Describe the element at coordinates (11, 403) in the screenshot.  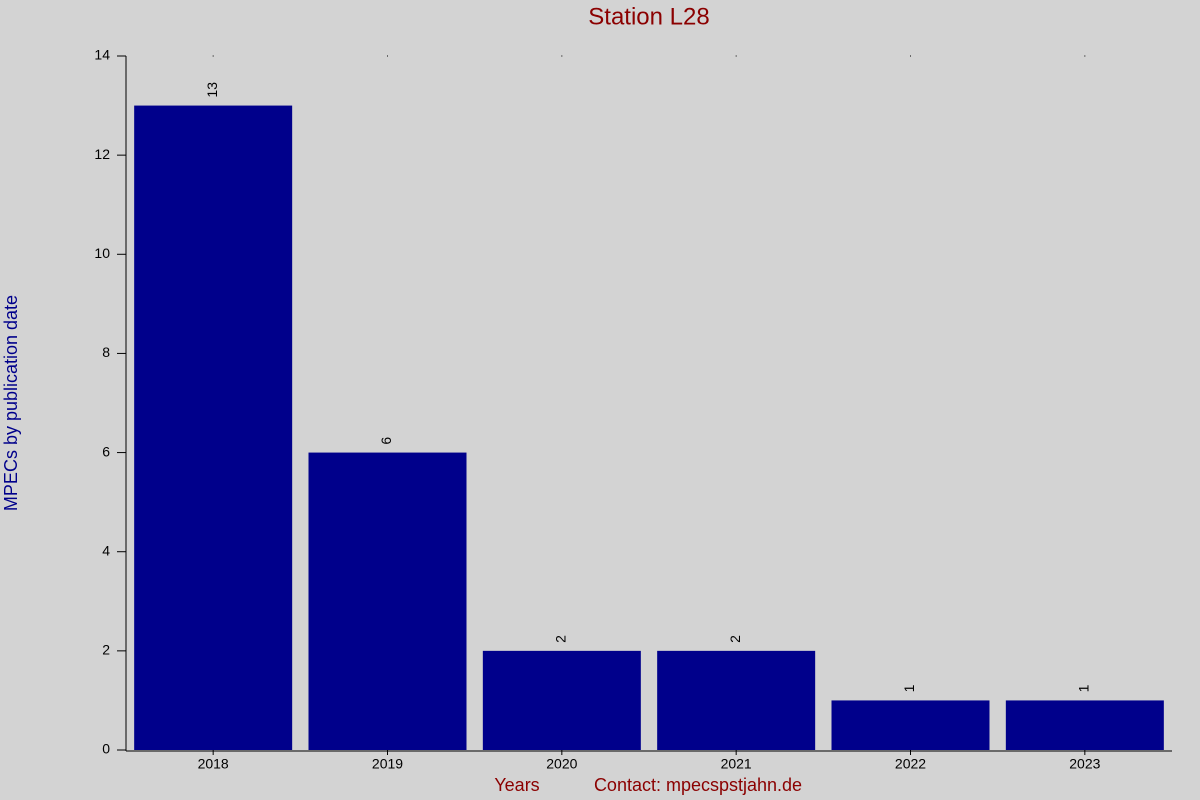
I see `y-axis-label: MPECs by publication date` at that location.